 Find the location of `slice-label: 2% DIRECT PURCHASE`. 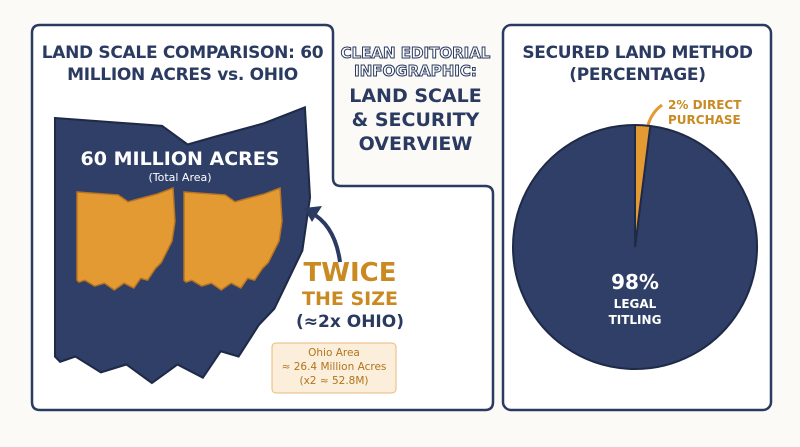

slice-label: 2% DIRECT PURCHASE is located at coordinates (708, 113).